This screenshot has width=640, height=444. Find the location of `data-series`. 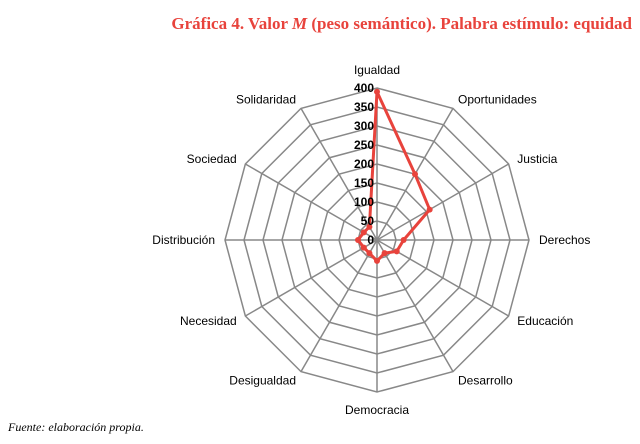

data-series is located at coordinates (394, 176).